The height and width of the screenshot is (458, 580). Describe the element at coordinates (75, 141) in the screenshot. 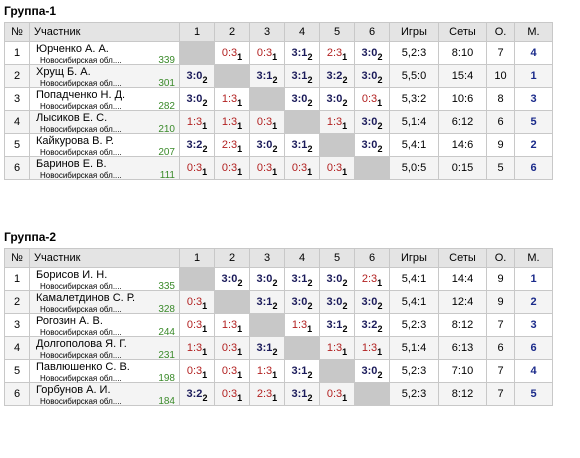

I see `participant-name: Кайкурова В. Р.` at that location.